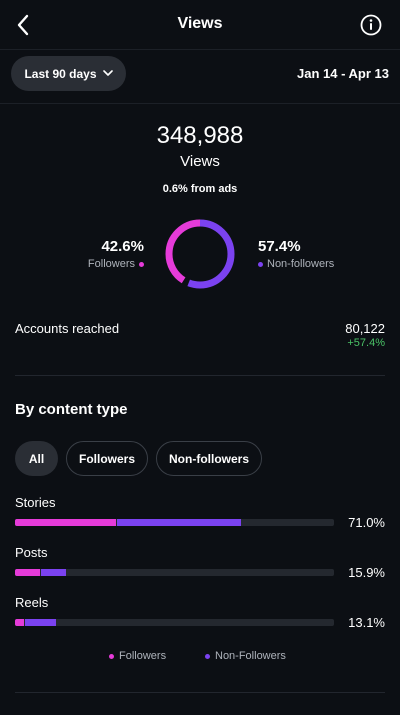 The image size is (400, 715). I want to click on tab-all: All, so click(36, 458).